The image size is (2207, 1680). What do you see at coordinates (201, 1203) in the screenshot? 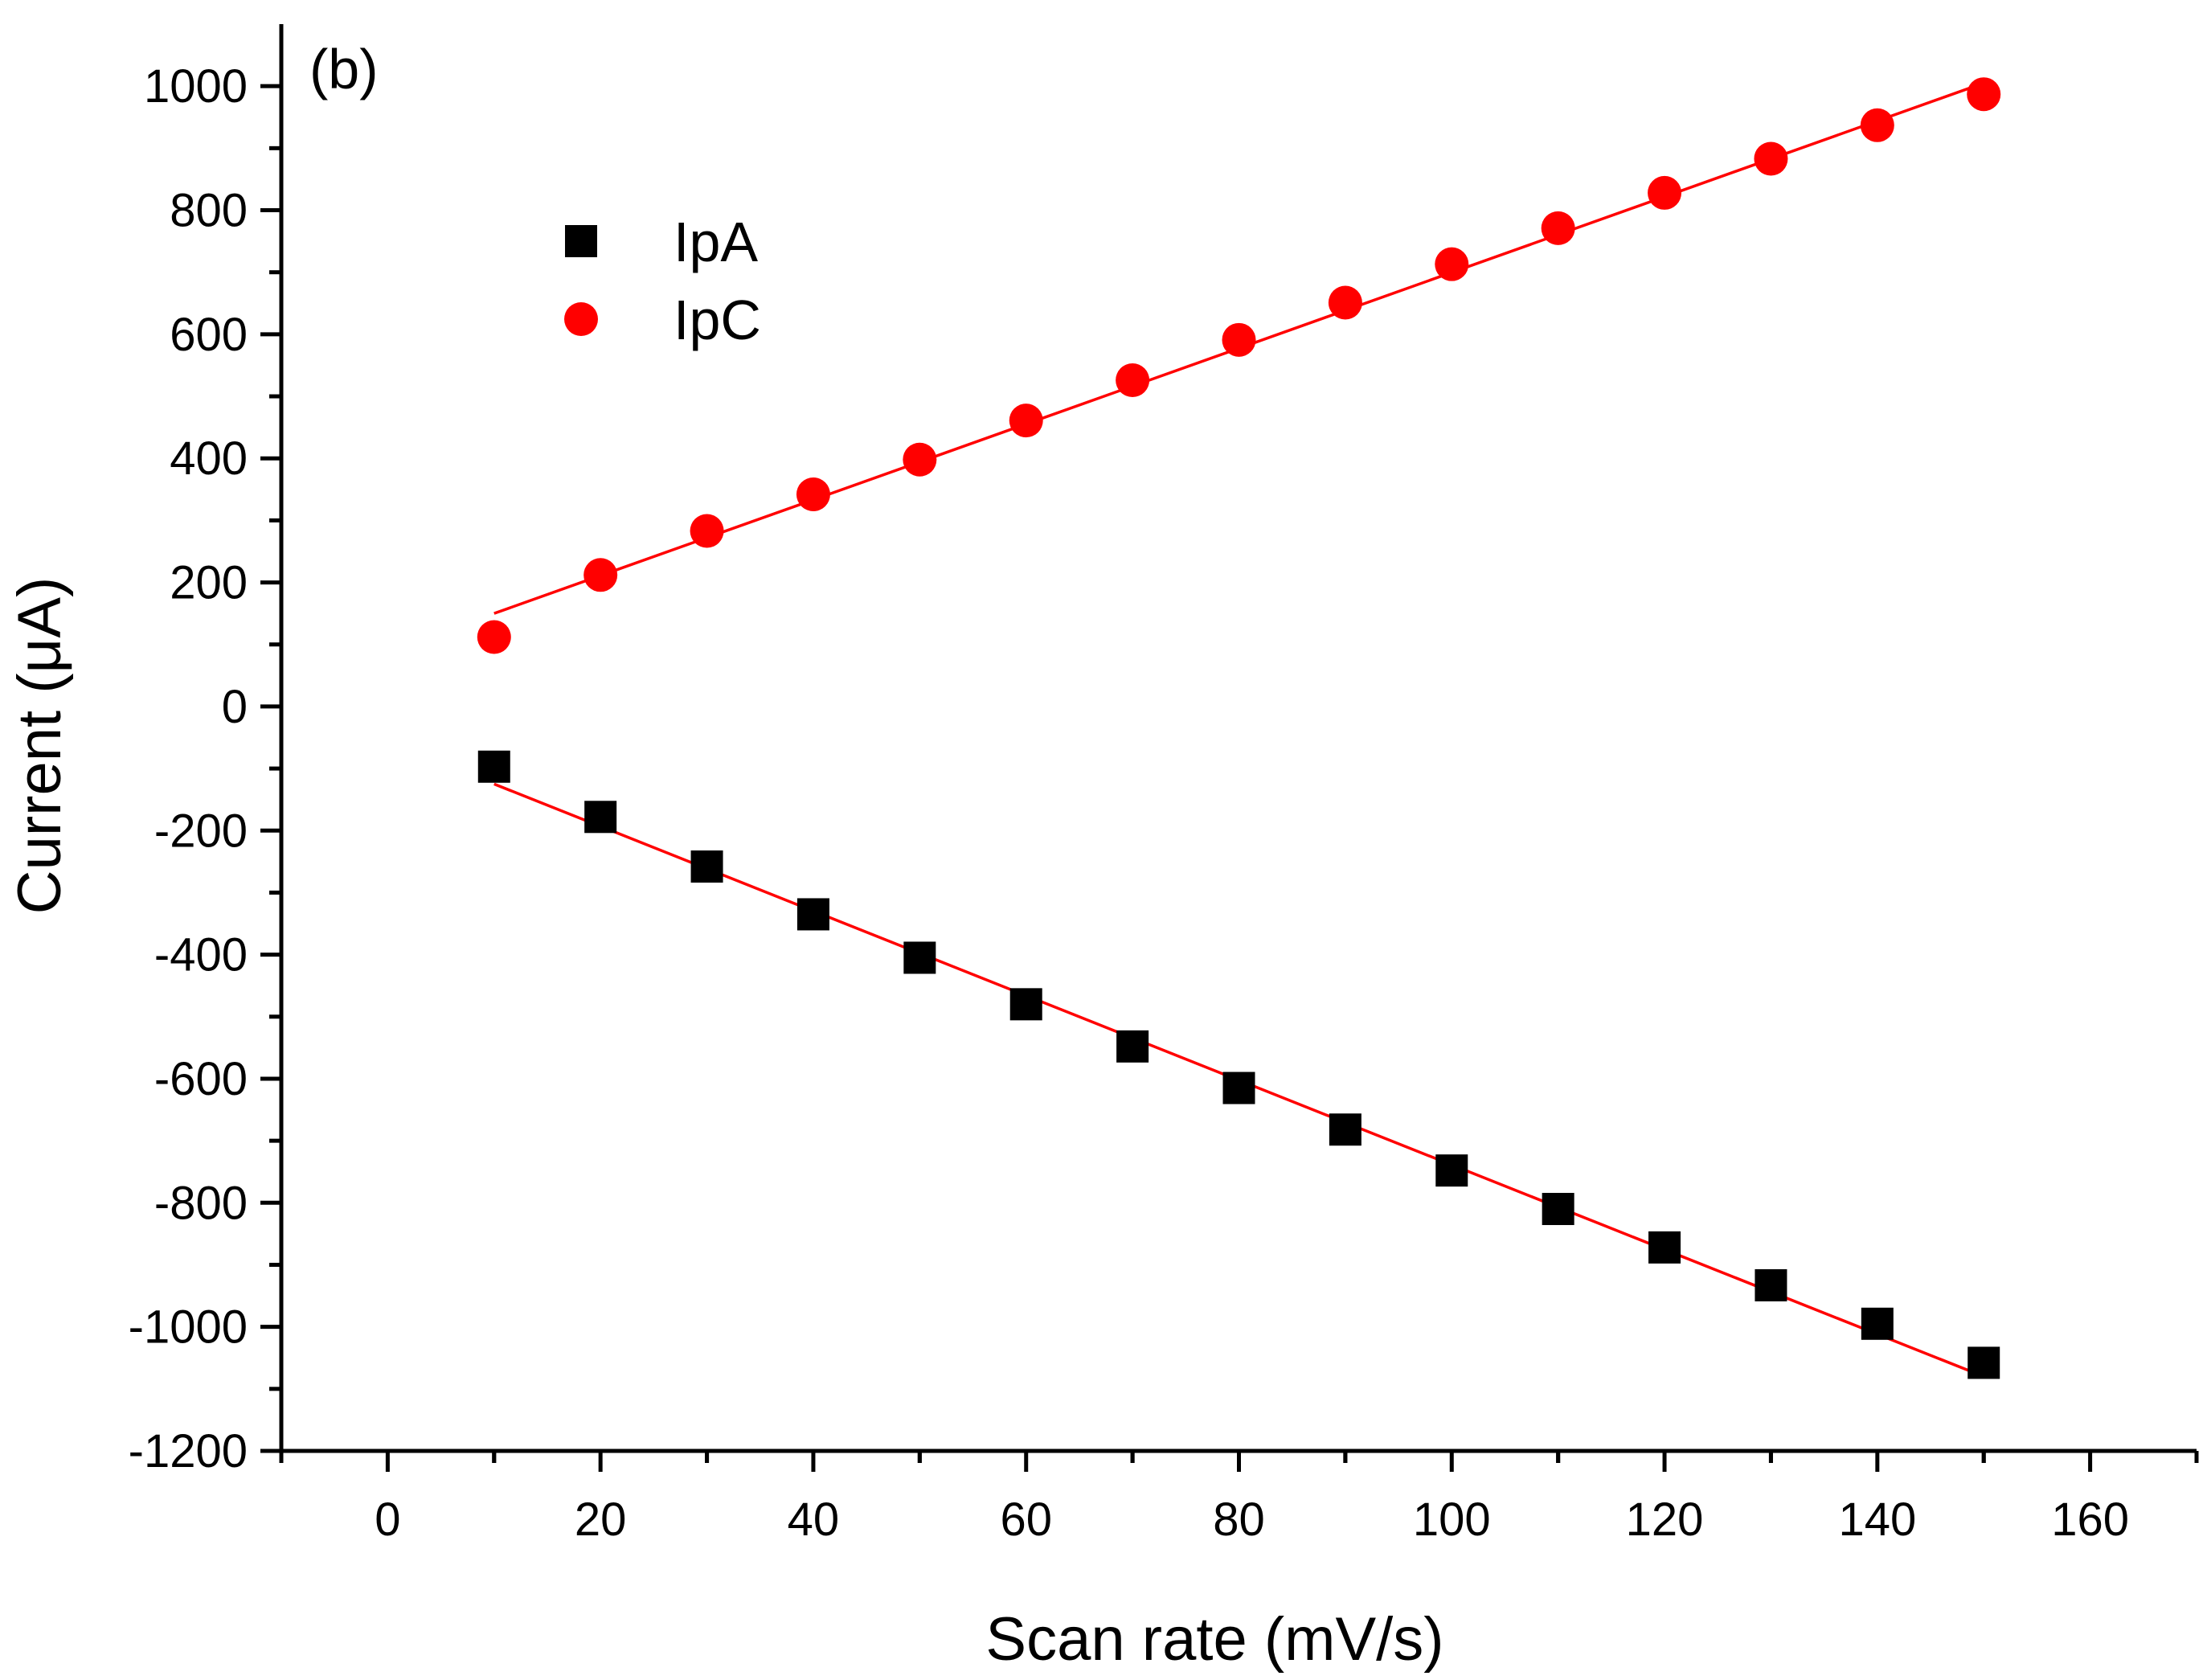
I see `y-tick-label: -800` at bounding box center [201, 1203].